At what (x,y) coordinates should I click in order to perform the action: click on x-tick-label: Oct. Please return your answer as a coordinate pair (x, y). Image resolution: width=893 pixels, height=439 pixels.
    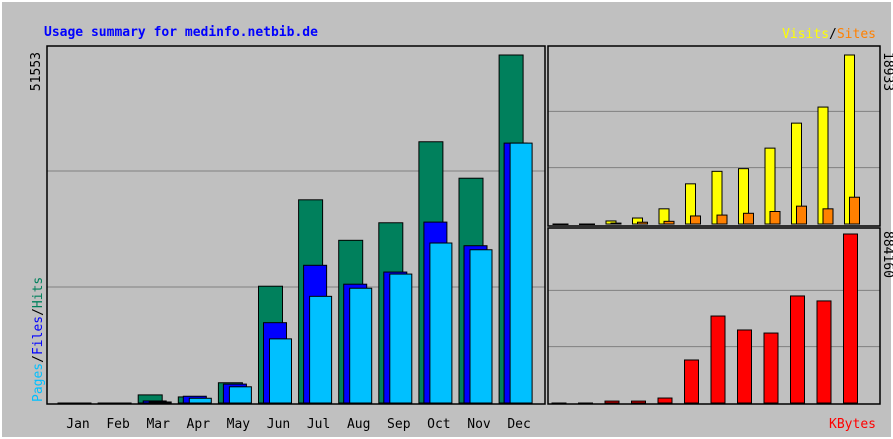
    Looking at the image, I should click on (438, 424).